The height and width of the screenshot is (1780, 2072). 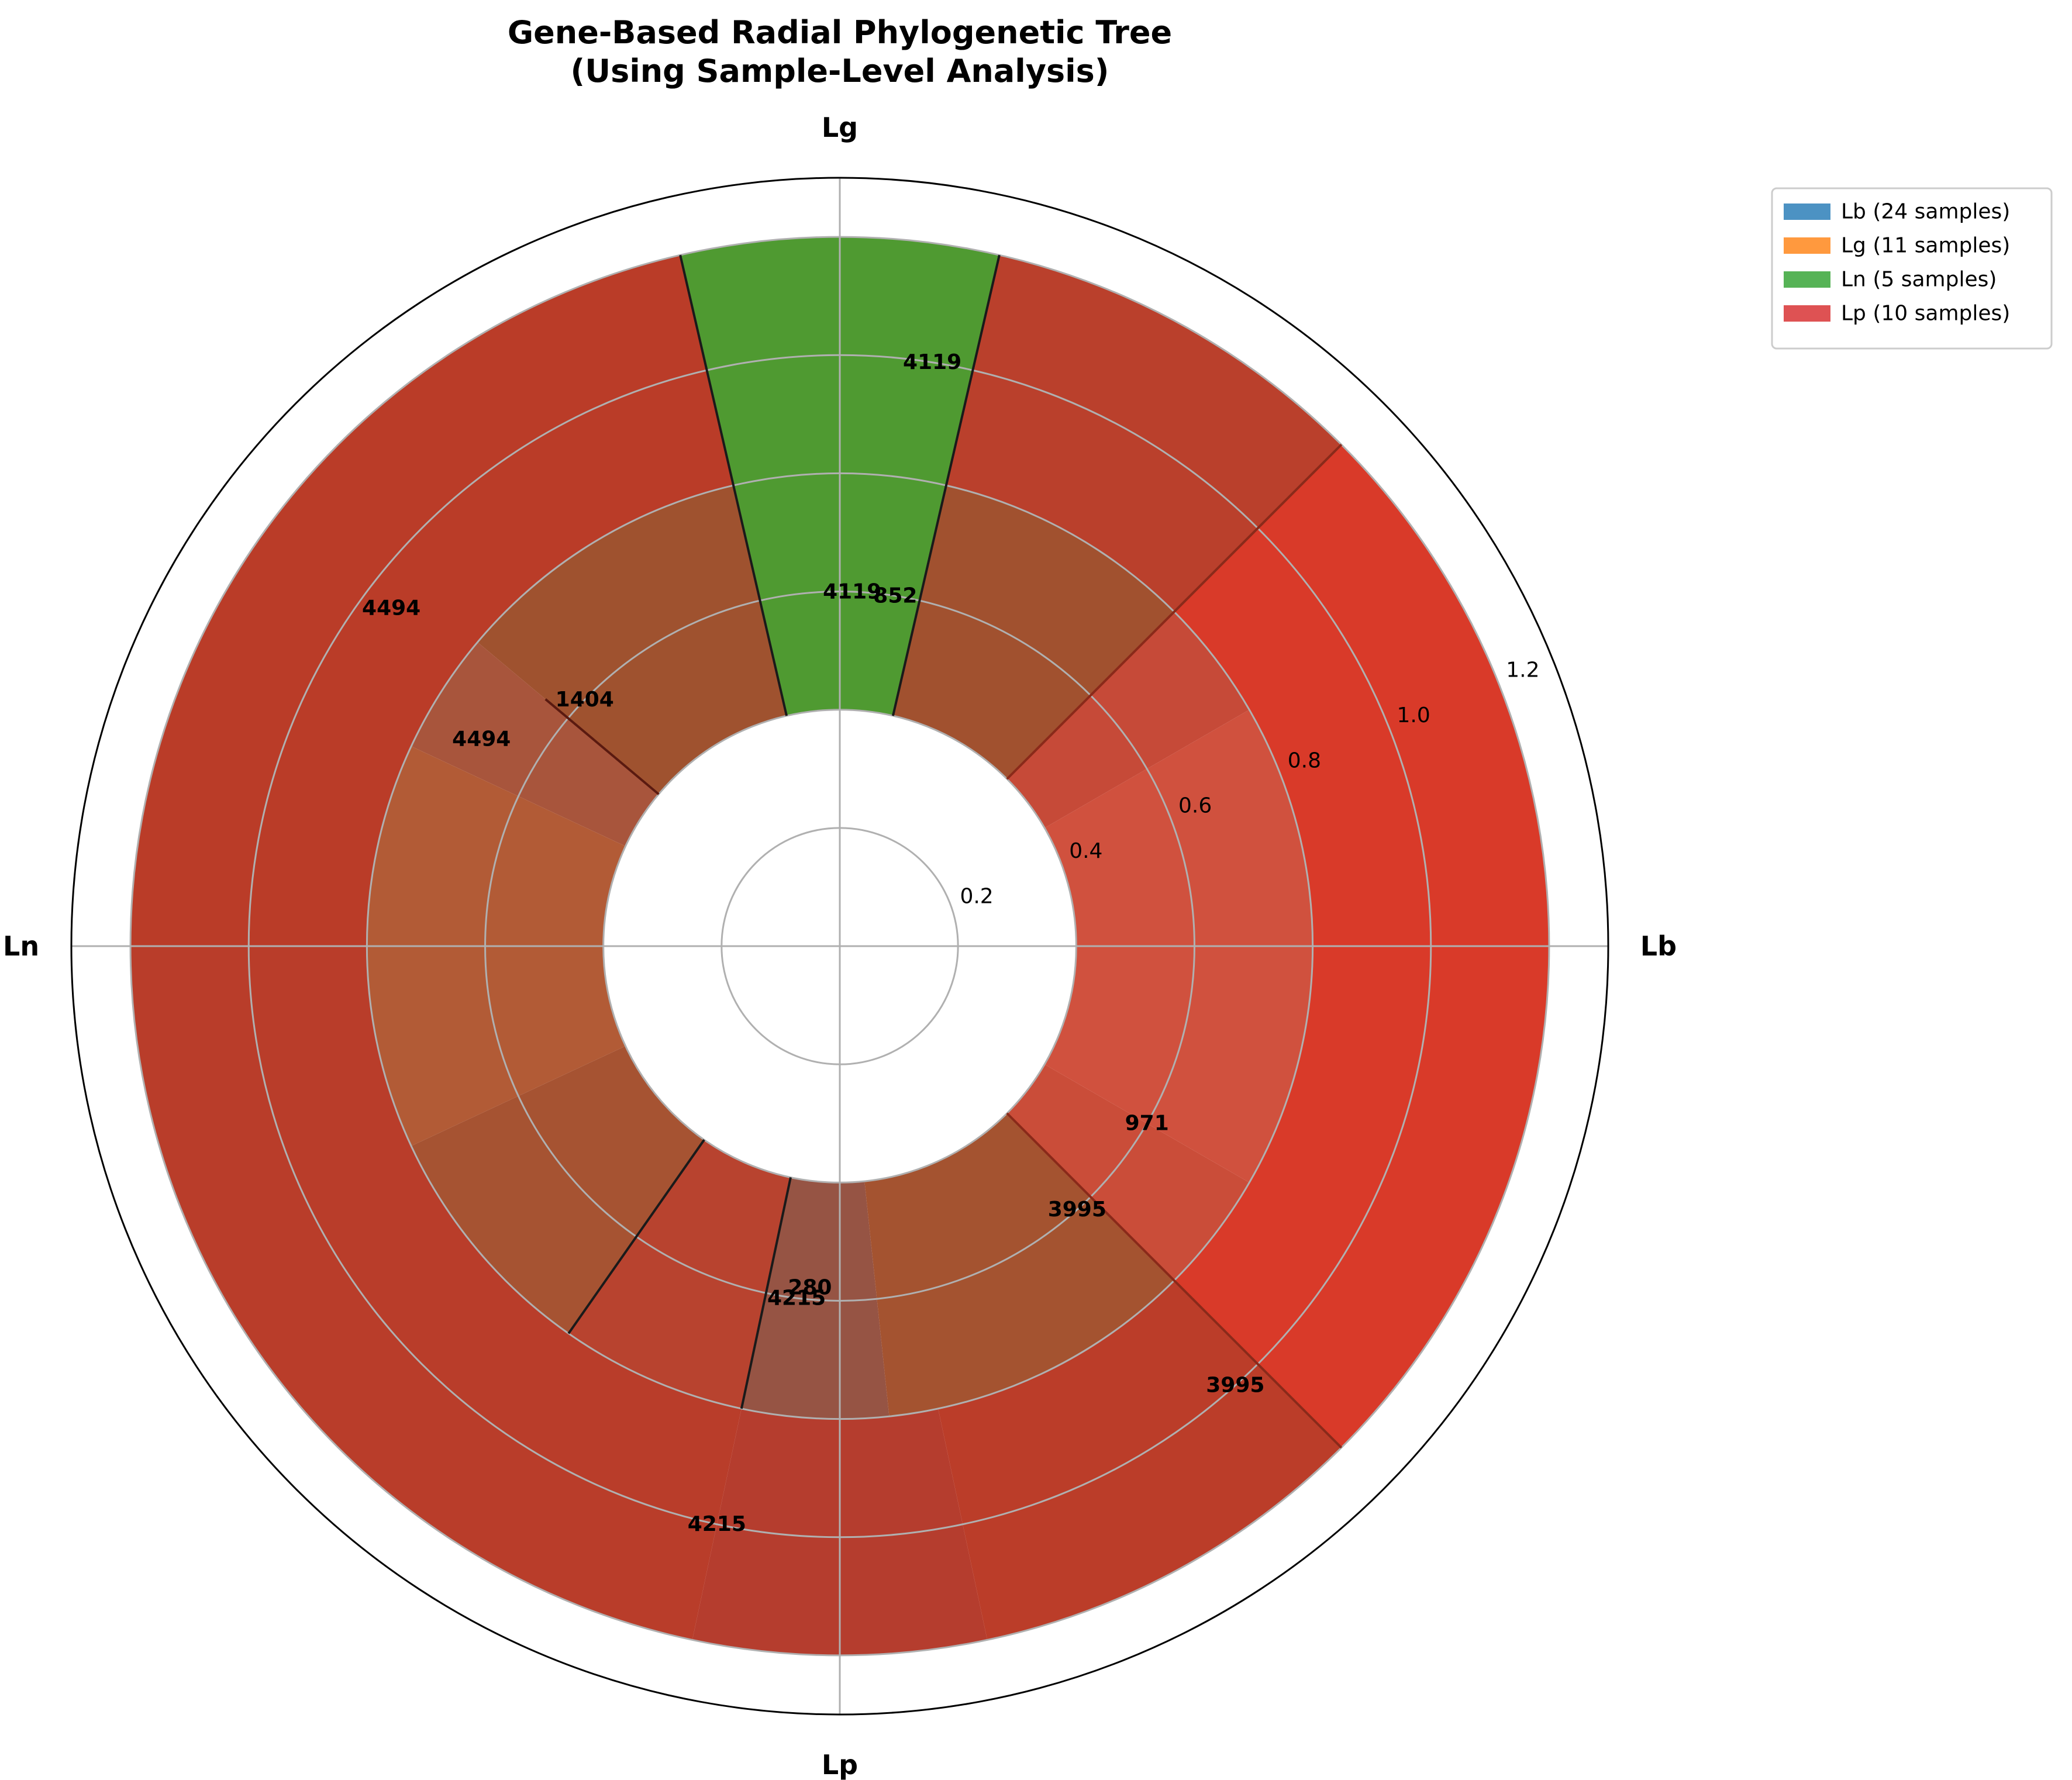 What do you see at coordinates (840, 71) in the screenshot?
I see `chart-title-line-2: (Using Sample-Level Analysis)` at bounding box center [840, 71].